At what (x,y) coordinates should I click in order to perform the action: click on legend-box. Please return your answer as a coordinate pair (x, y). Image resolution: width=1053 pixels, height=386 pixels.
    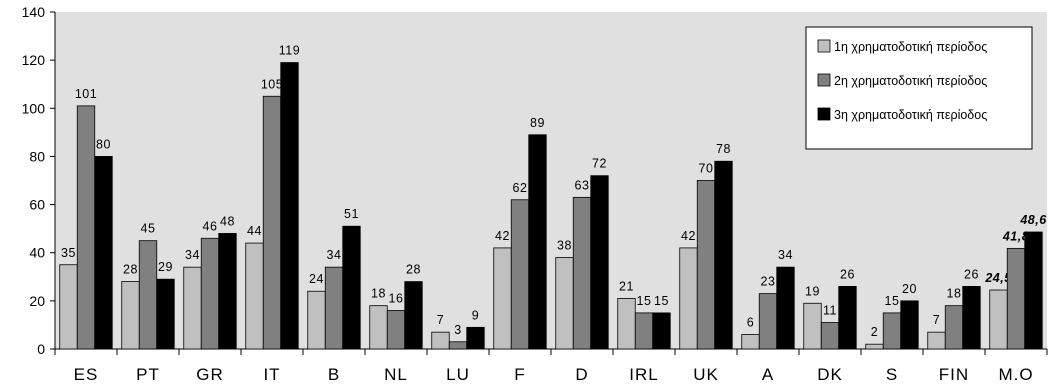
    Looking at the image, I should click on (919, 88).